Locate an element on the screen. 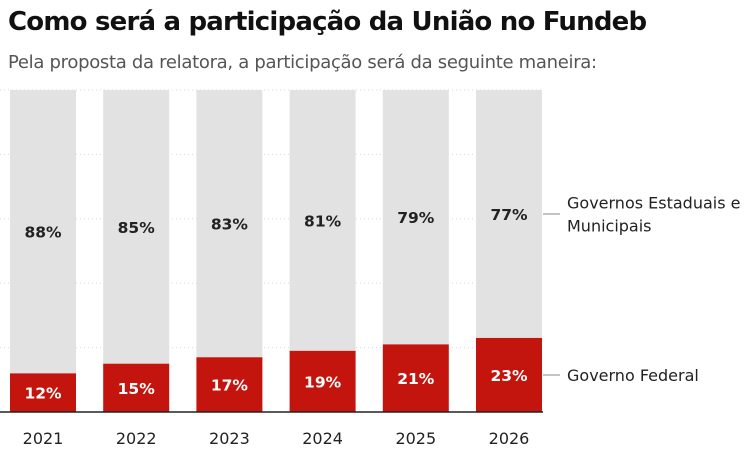 This screenshot has height=450, width=750. bar-states-2025 is located at coordinates (415, 217).